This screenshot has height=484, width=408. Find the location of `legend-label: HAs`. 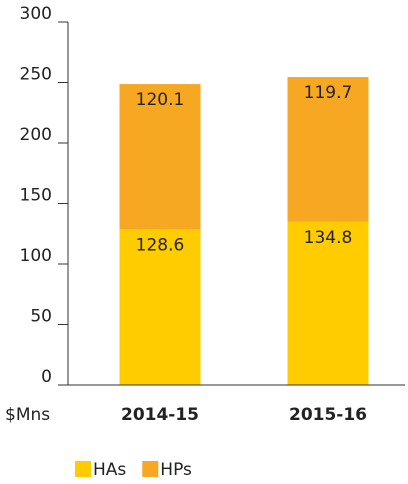

legend-label: HAs is located at coordinates (109, 470).